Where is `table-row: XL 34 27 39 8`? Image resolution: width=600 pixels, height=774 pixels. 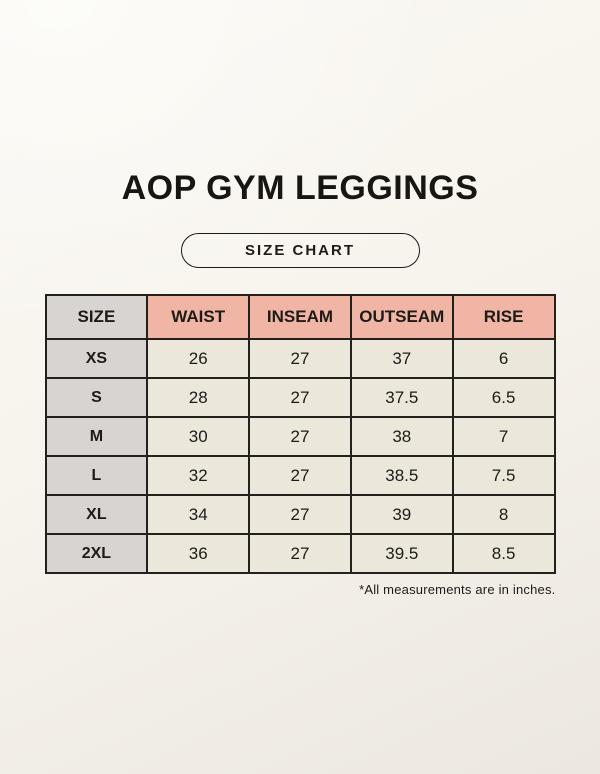
table-row: XL 34 27 39 8 is located at coordinates (300, 515).